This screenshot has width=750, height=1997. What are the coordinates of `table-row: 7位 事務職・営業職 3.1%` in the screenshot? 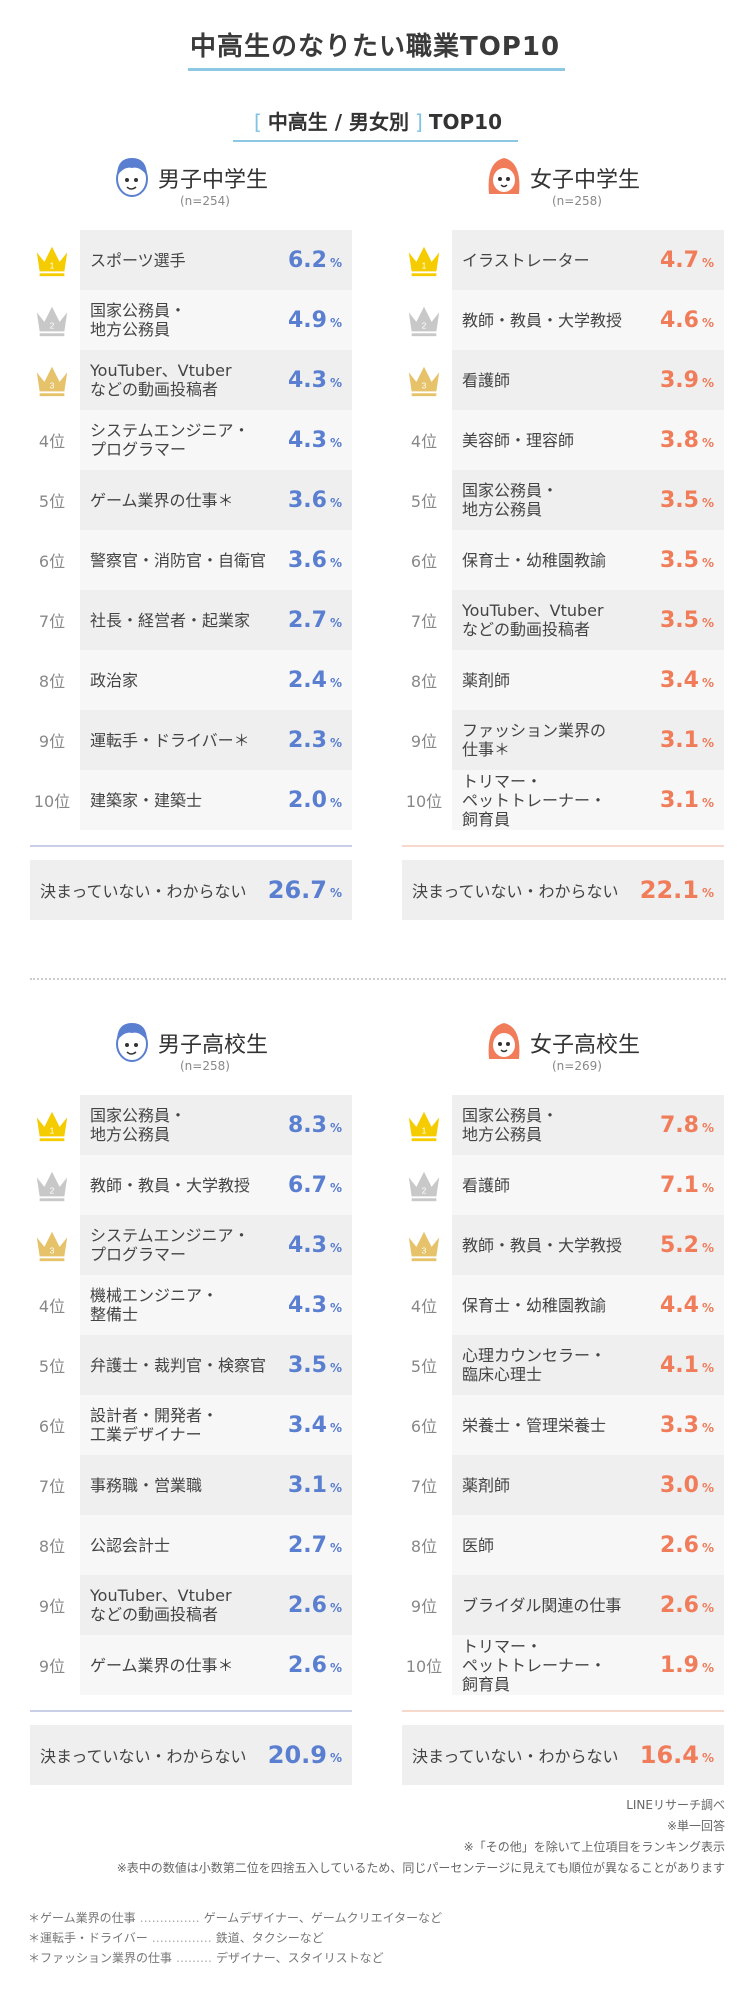 It's located at (191, 1485).